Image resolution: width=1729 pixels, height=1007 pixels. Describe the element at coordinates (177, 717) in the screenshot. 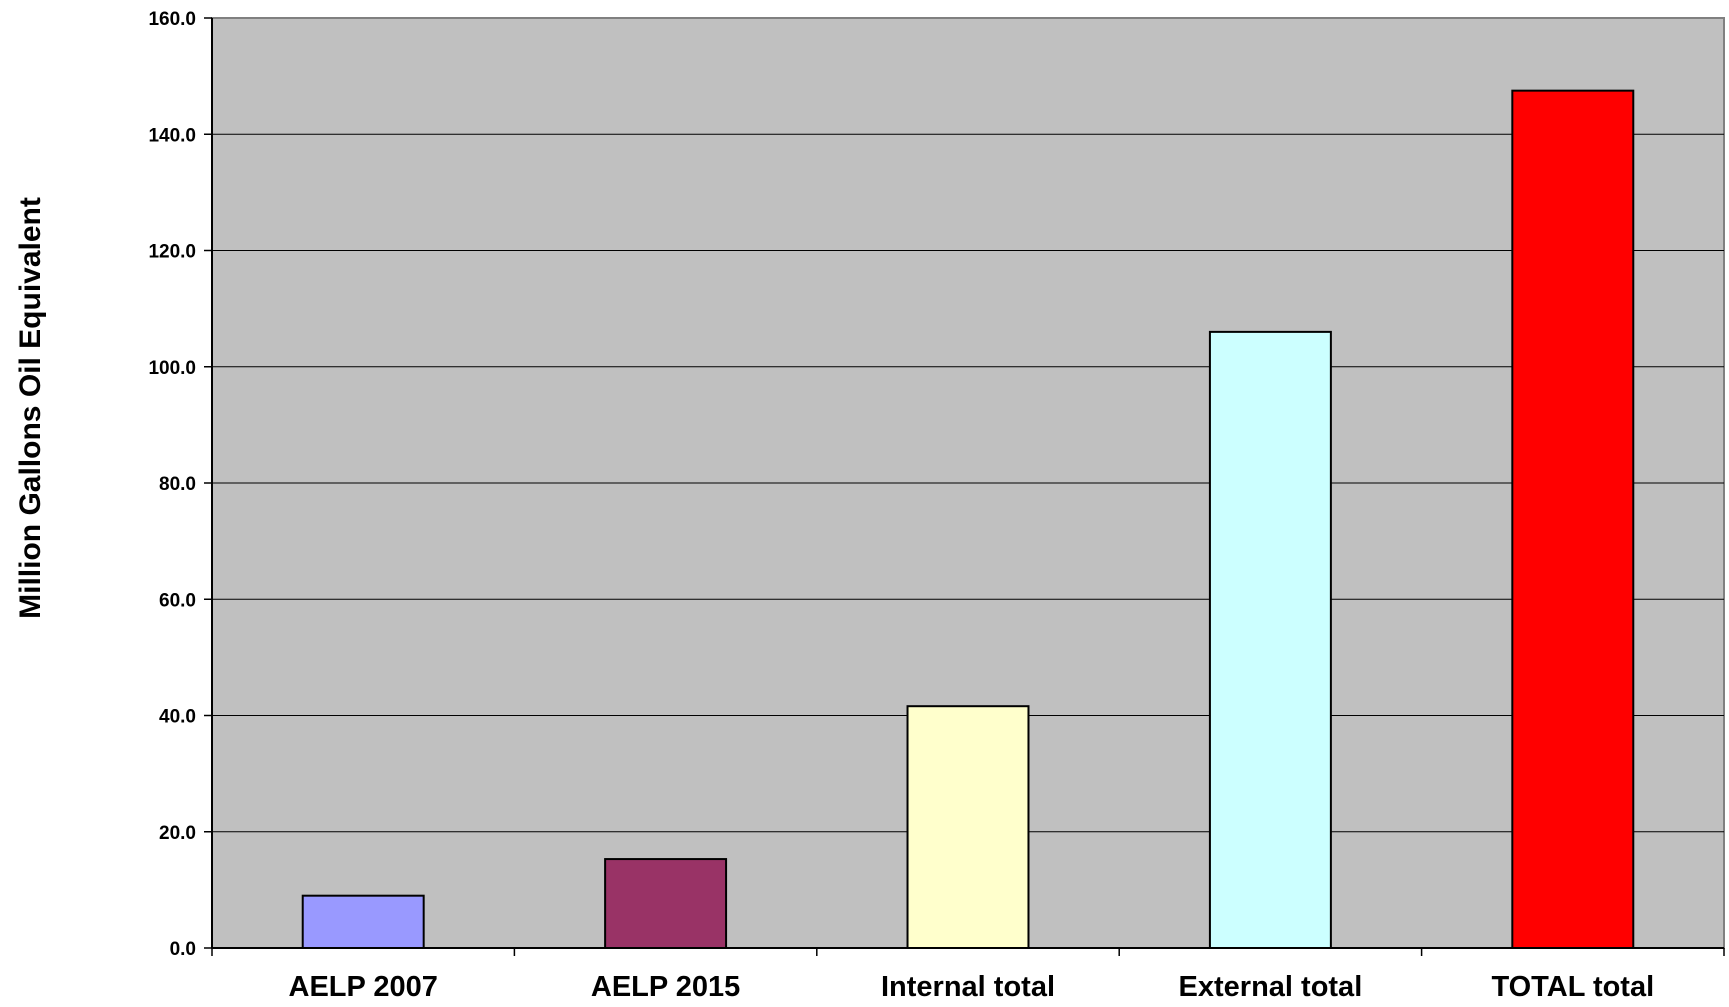

I see `y-tick-label: 40.0` at that location.